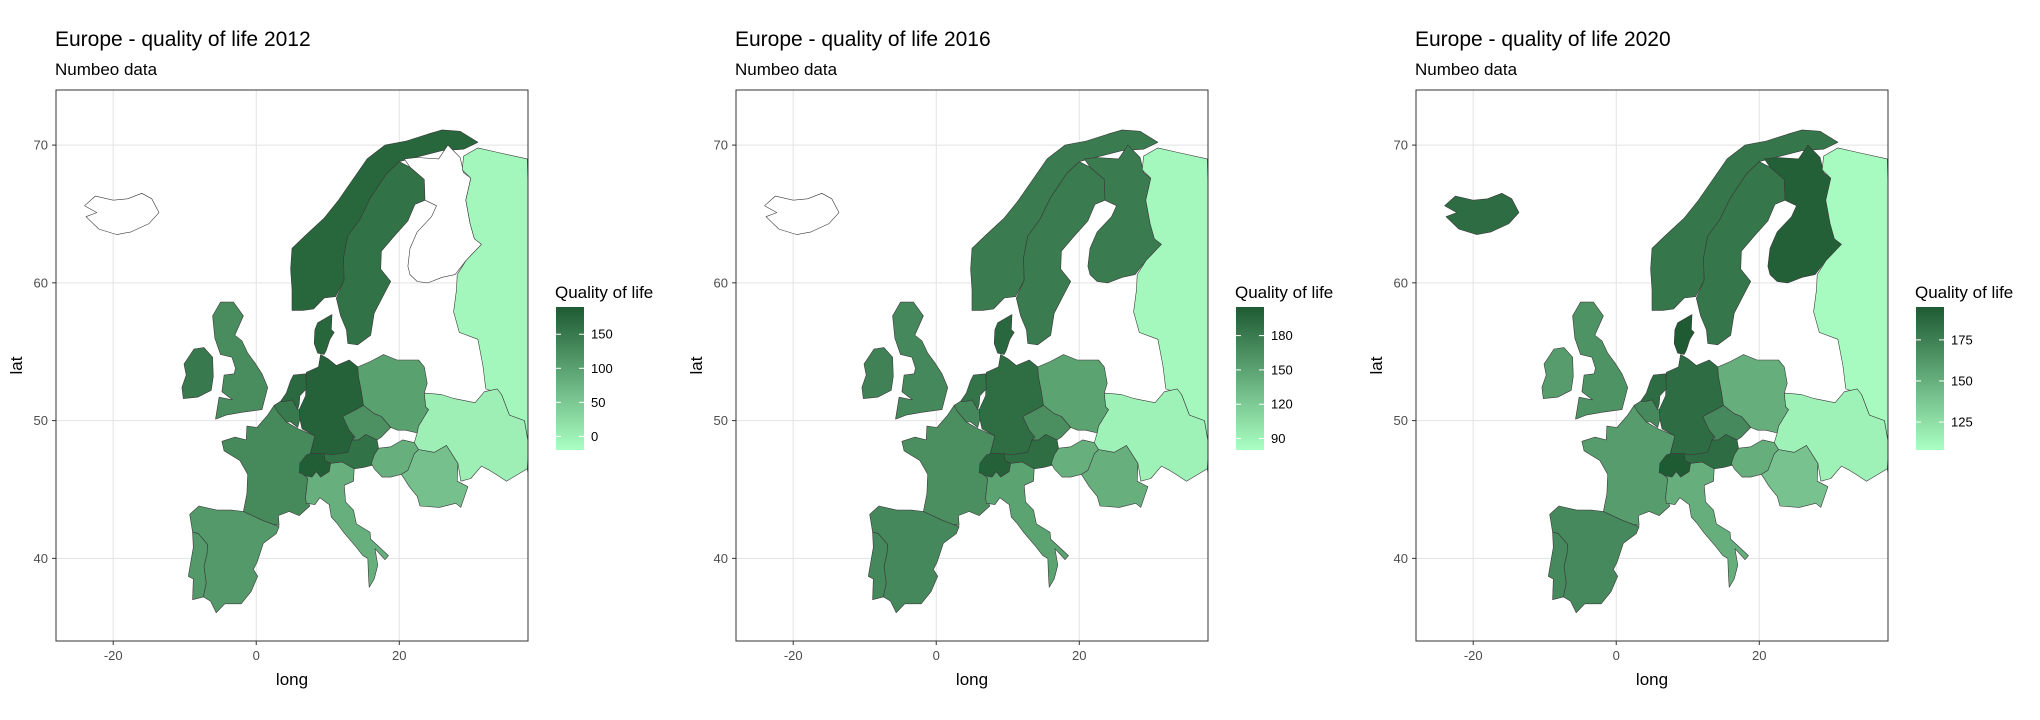 This screenshot has width=2040, height=720. I want to click on legend: Quality of life 0 50 100 150, so click(604, 366).